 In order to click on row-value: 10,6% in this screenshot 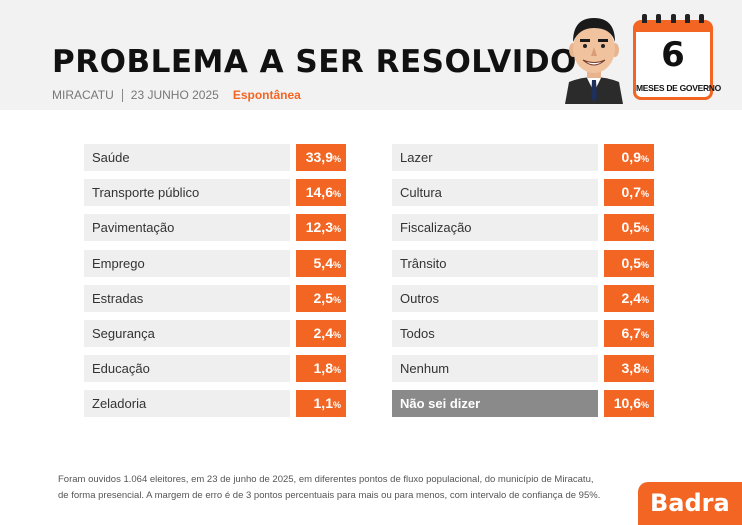, I will do `click(629, 404)`.